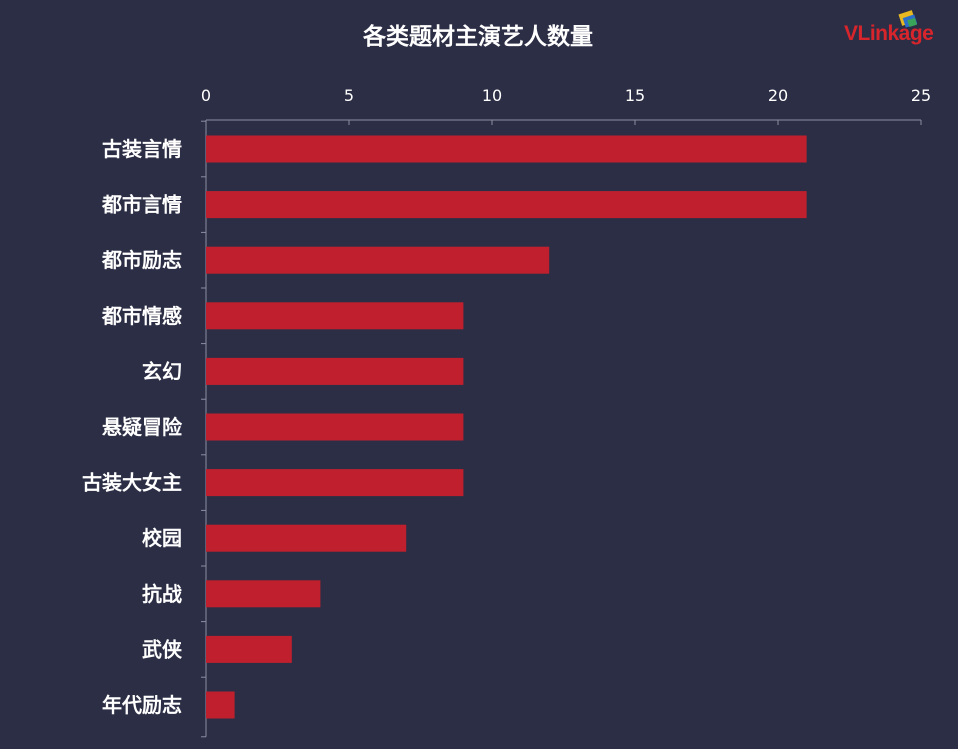 This screenshot has width=958, height=749. What do you see at coordinates (162, 649) in the screenshot?
I see `category-label: 武侠` at bounding box center [162, 649].